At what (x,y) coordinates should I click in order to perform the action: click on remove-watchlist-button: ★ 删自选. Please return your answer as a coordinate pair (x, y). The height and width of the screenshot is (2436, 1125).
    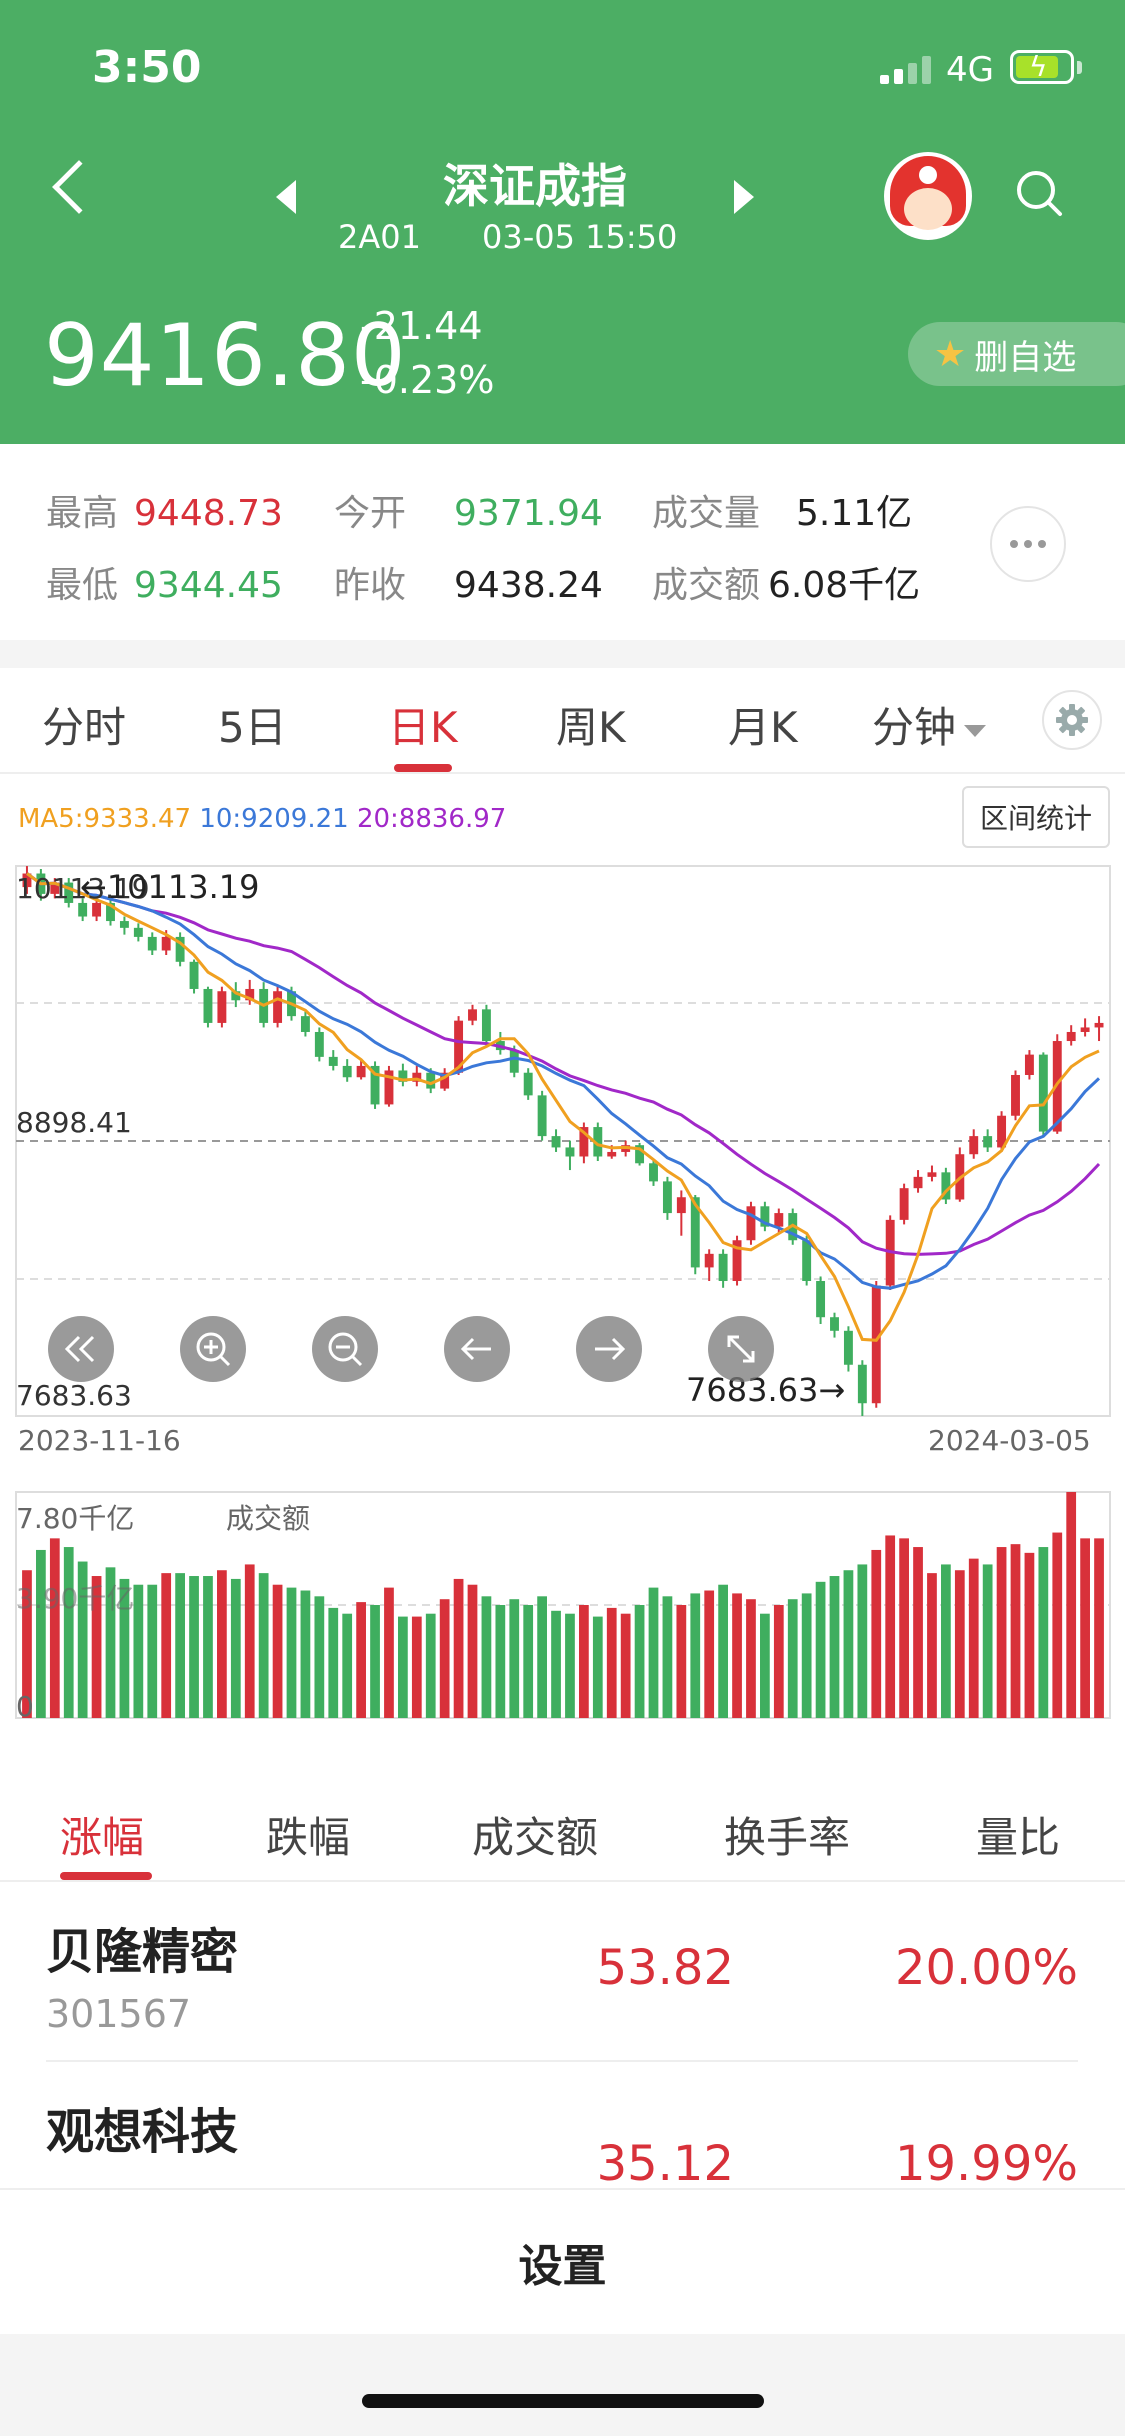
    Looking at the image, I should click on (1016, 354).